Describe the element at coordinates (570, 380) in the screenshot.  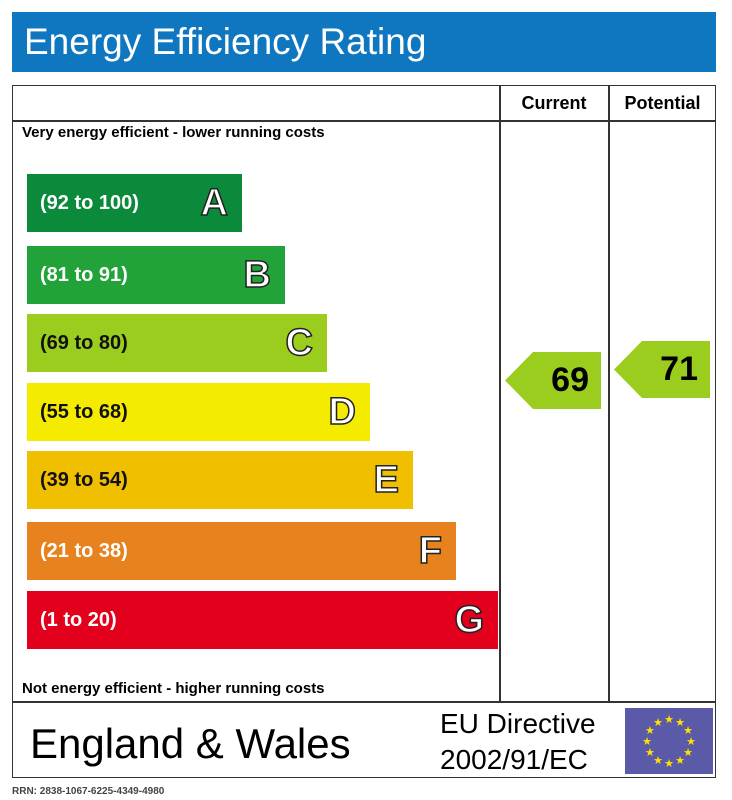
I see `current-rating-value: 69` at that location.